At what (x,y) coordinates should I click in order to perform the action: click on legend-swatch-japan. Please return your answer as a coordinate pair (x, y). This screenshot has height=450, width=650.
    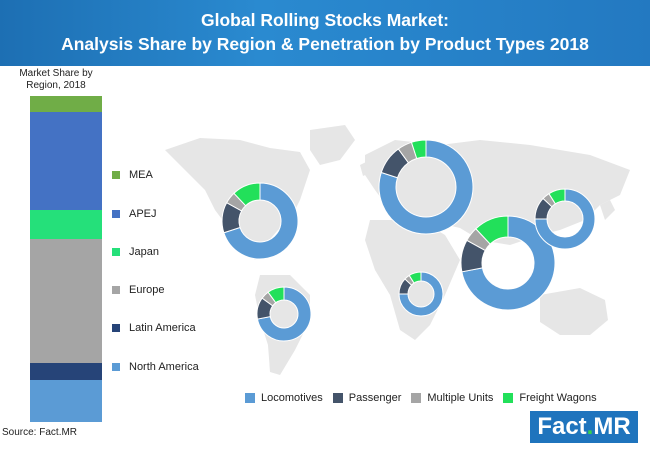
    Looking at the image, I should click on (116, 252).